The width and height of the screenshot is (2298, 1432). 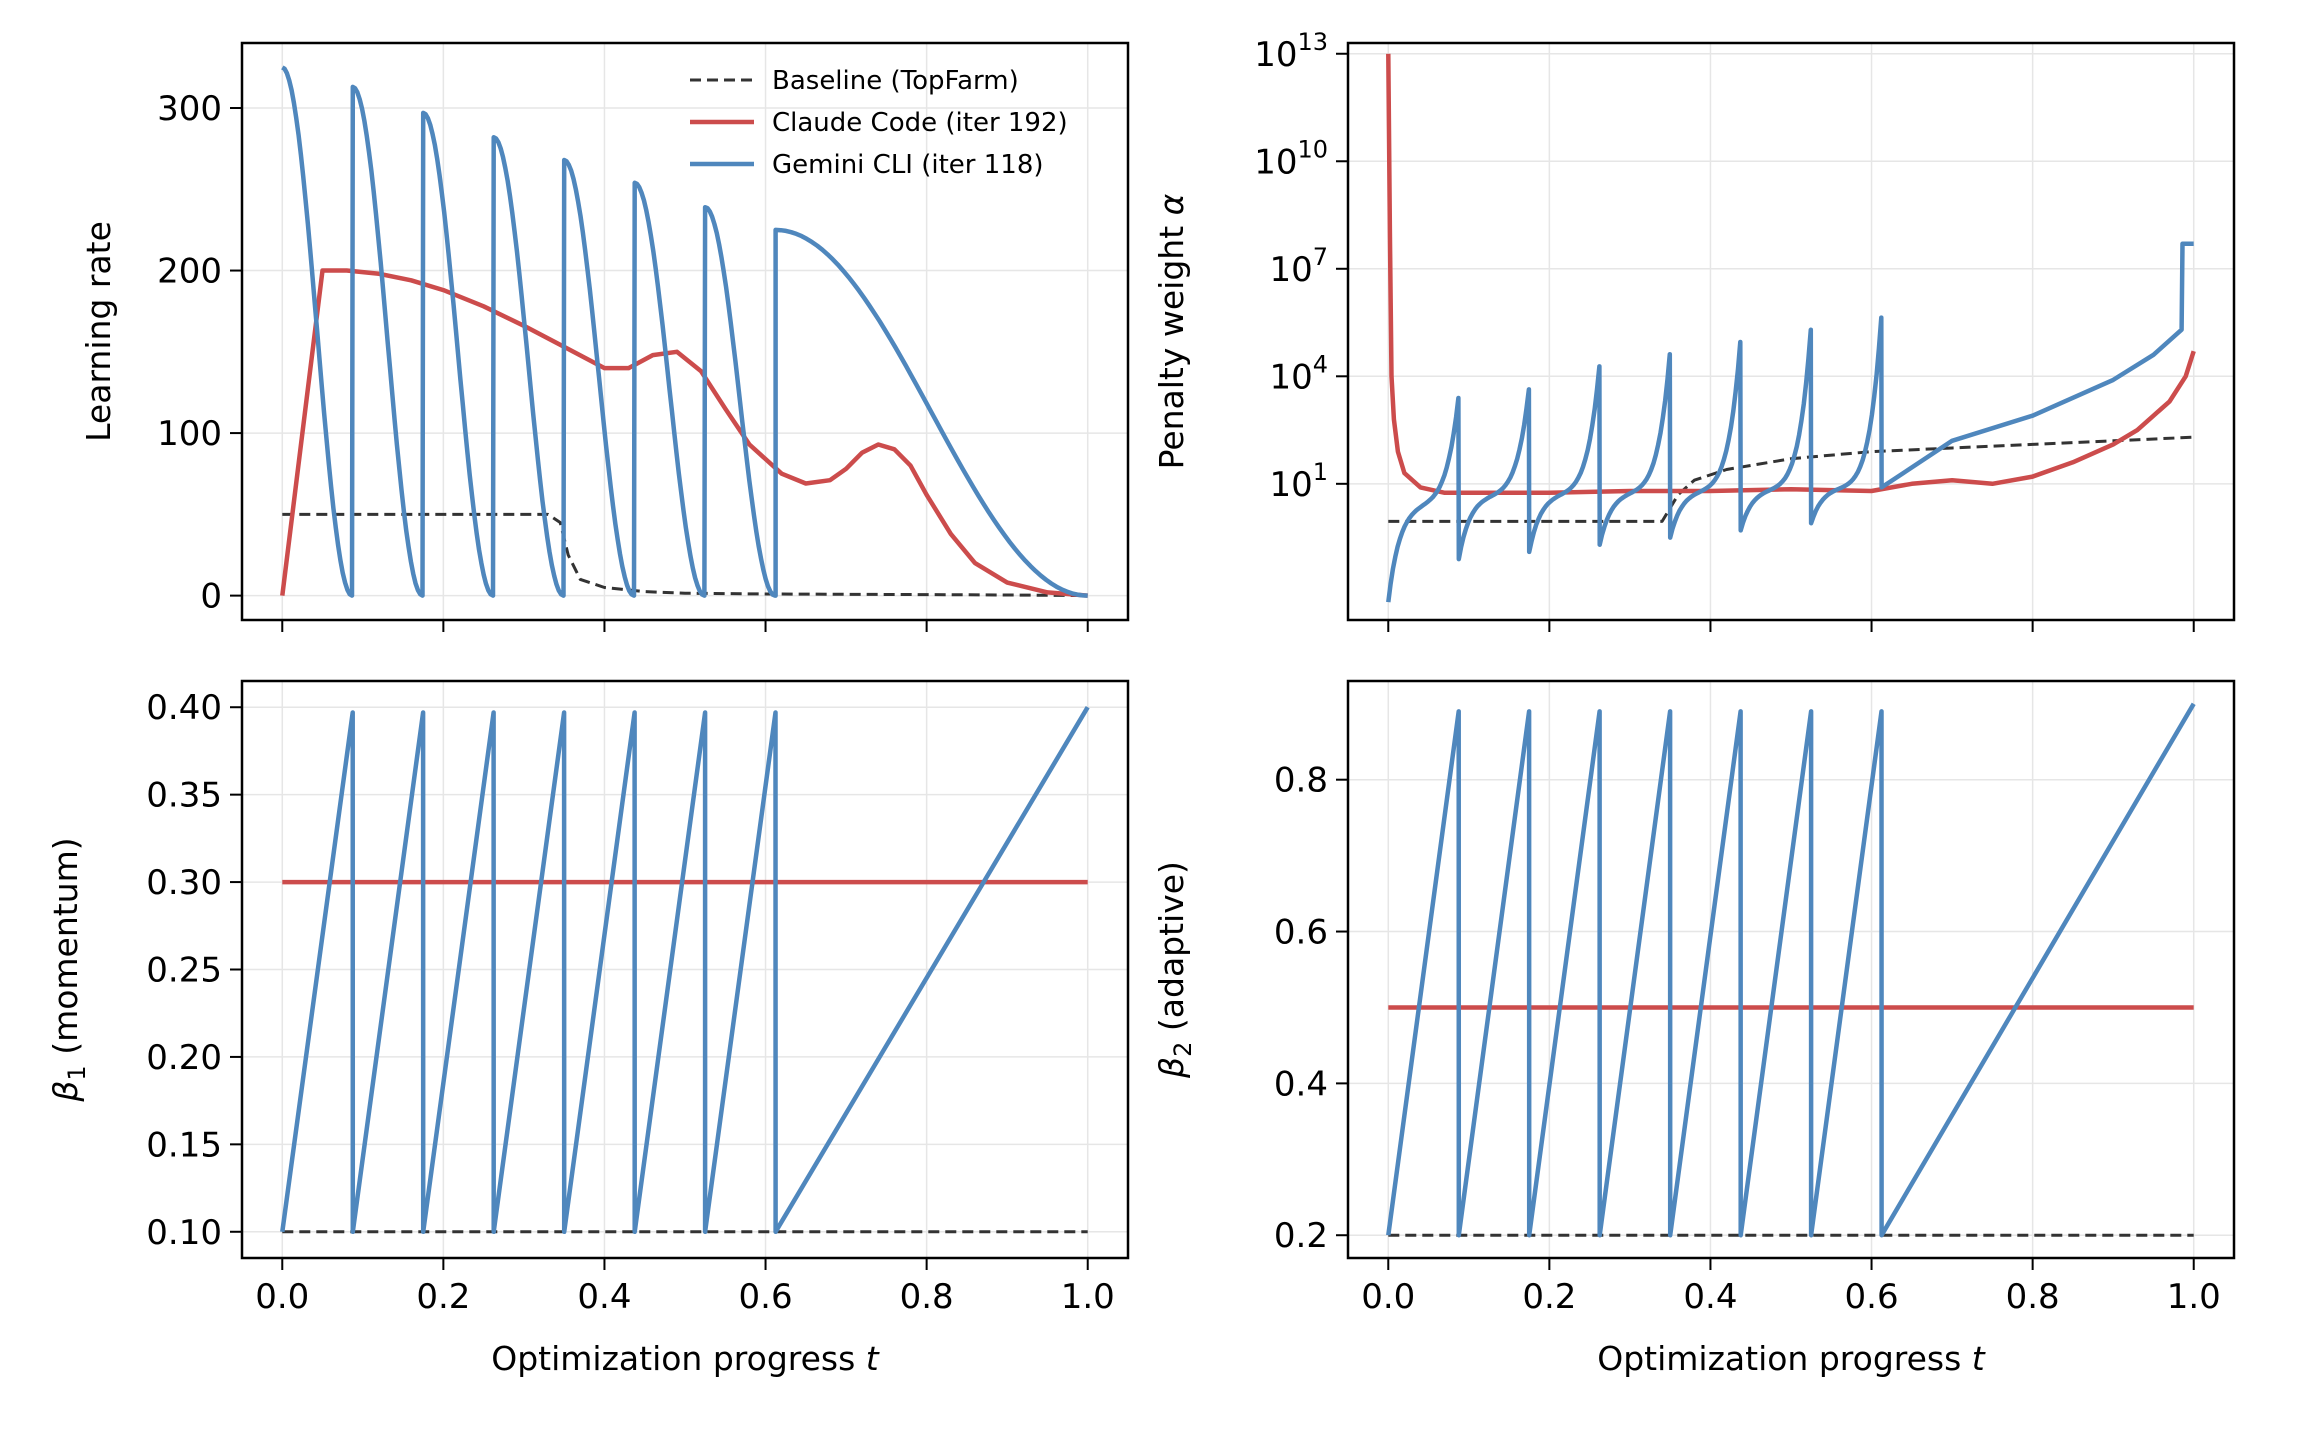 What do you see at coordinates (1291, 158) in the screenshot?
I see `y-tick-label: 10¹⁰` at bounding box center [1291, 158].